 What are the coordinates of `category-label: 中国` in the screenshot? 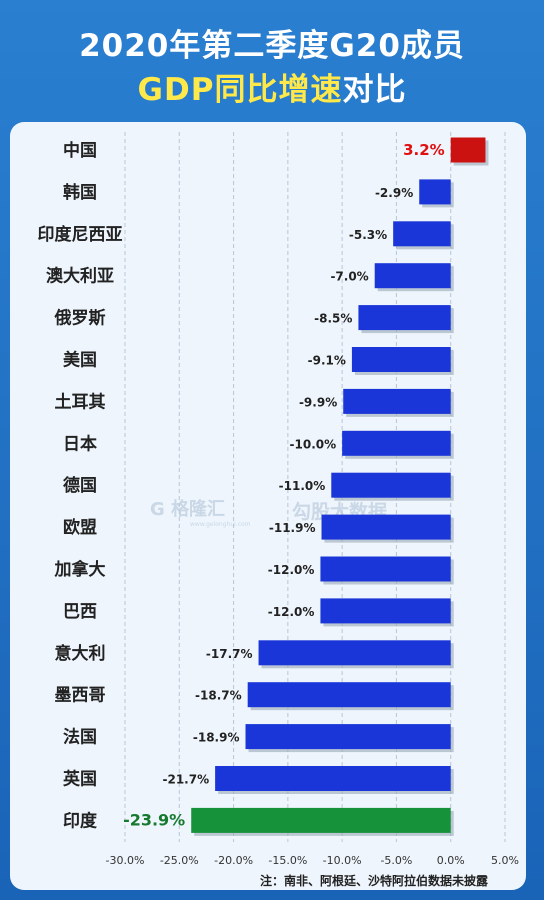 It's located at (80, 150).